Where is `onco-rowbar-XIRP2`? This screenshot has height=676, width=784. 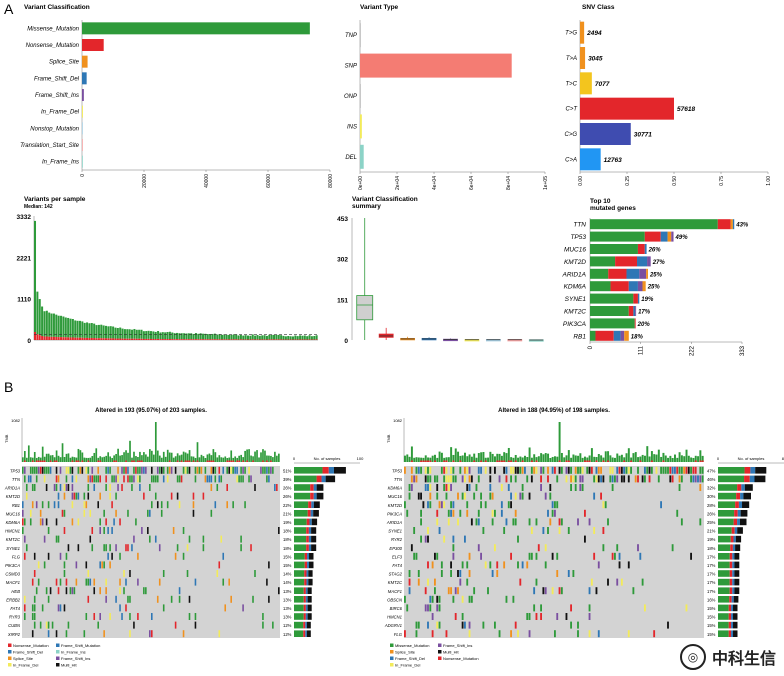 onco-rowbar-XIRP2 is located at coordinates (308, 633).